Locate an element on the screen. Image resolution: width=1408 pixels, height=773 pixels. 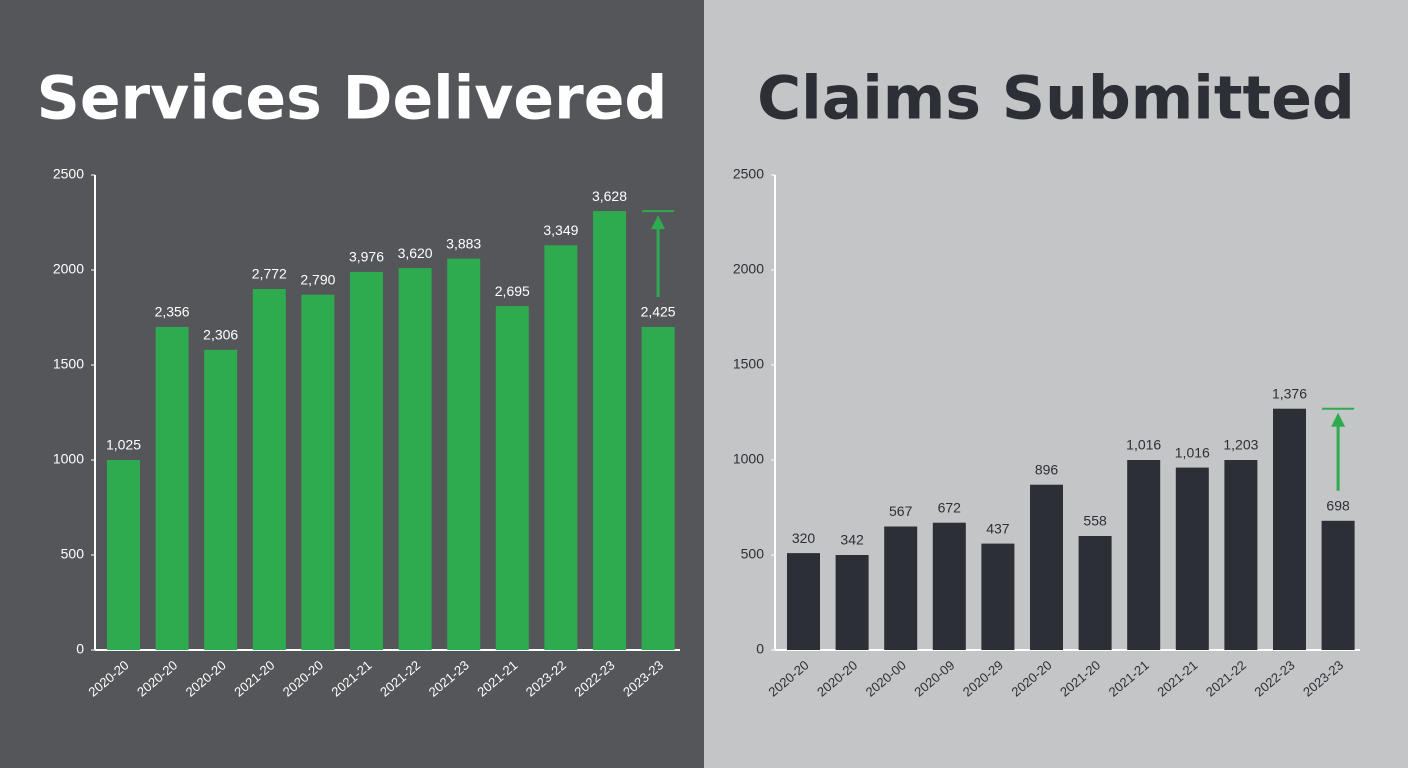
data-label: 2,790 is located at coordinates (317, 279).